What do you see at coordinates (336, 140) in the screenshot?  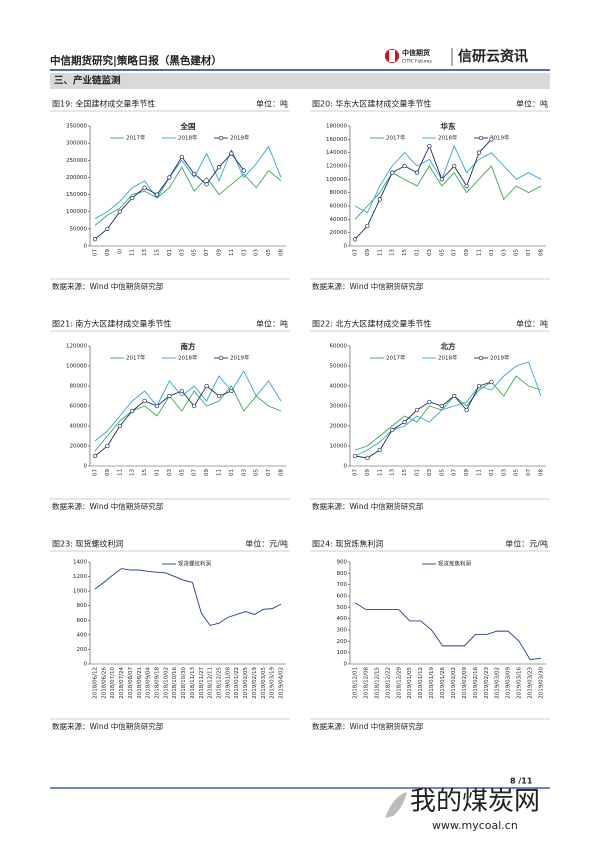 I see `y-tick-label: 160000` at bounding box center [336, 140].